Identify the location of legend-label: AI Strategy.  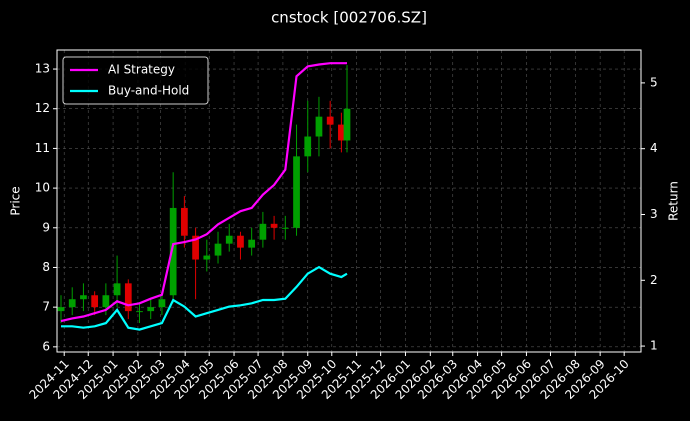
(141, 70).